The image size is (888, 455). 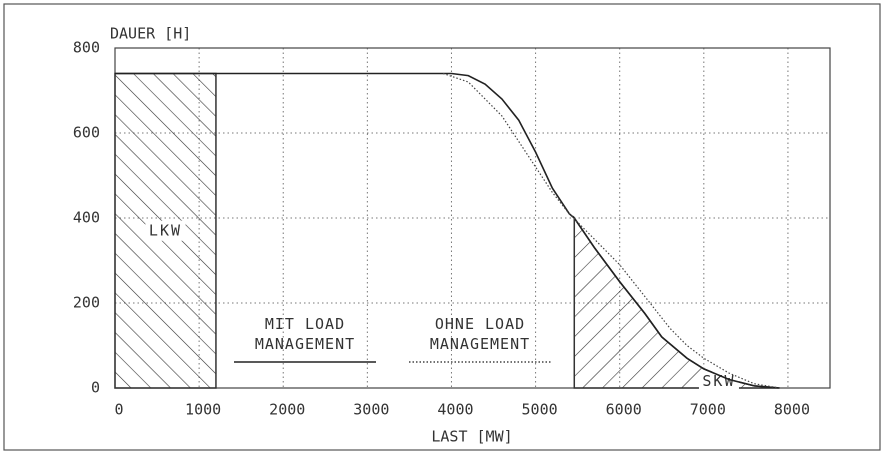 What do you see at coordinates (676, 302) in the screenshot?
I see `hatched-region` at bounding box center [676, 302].